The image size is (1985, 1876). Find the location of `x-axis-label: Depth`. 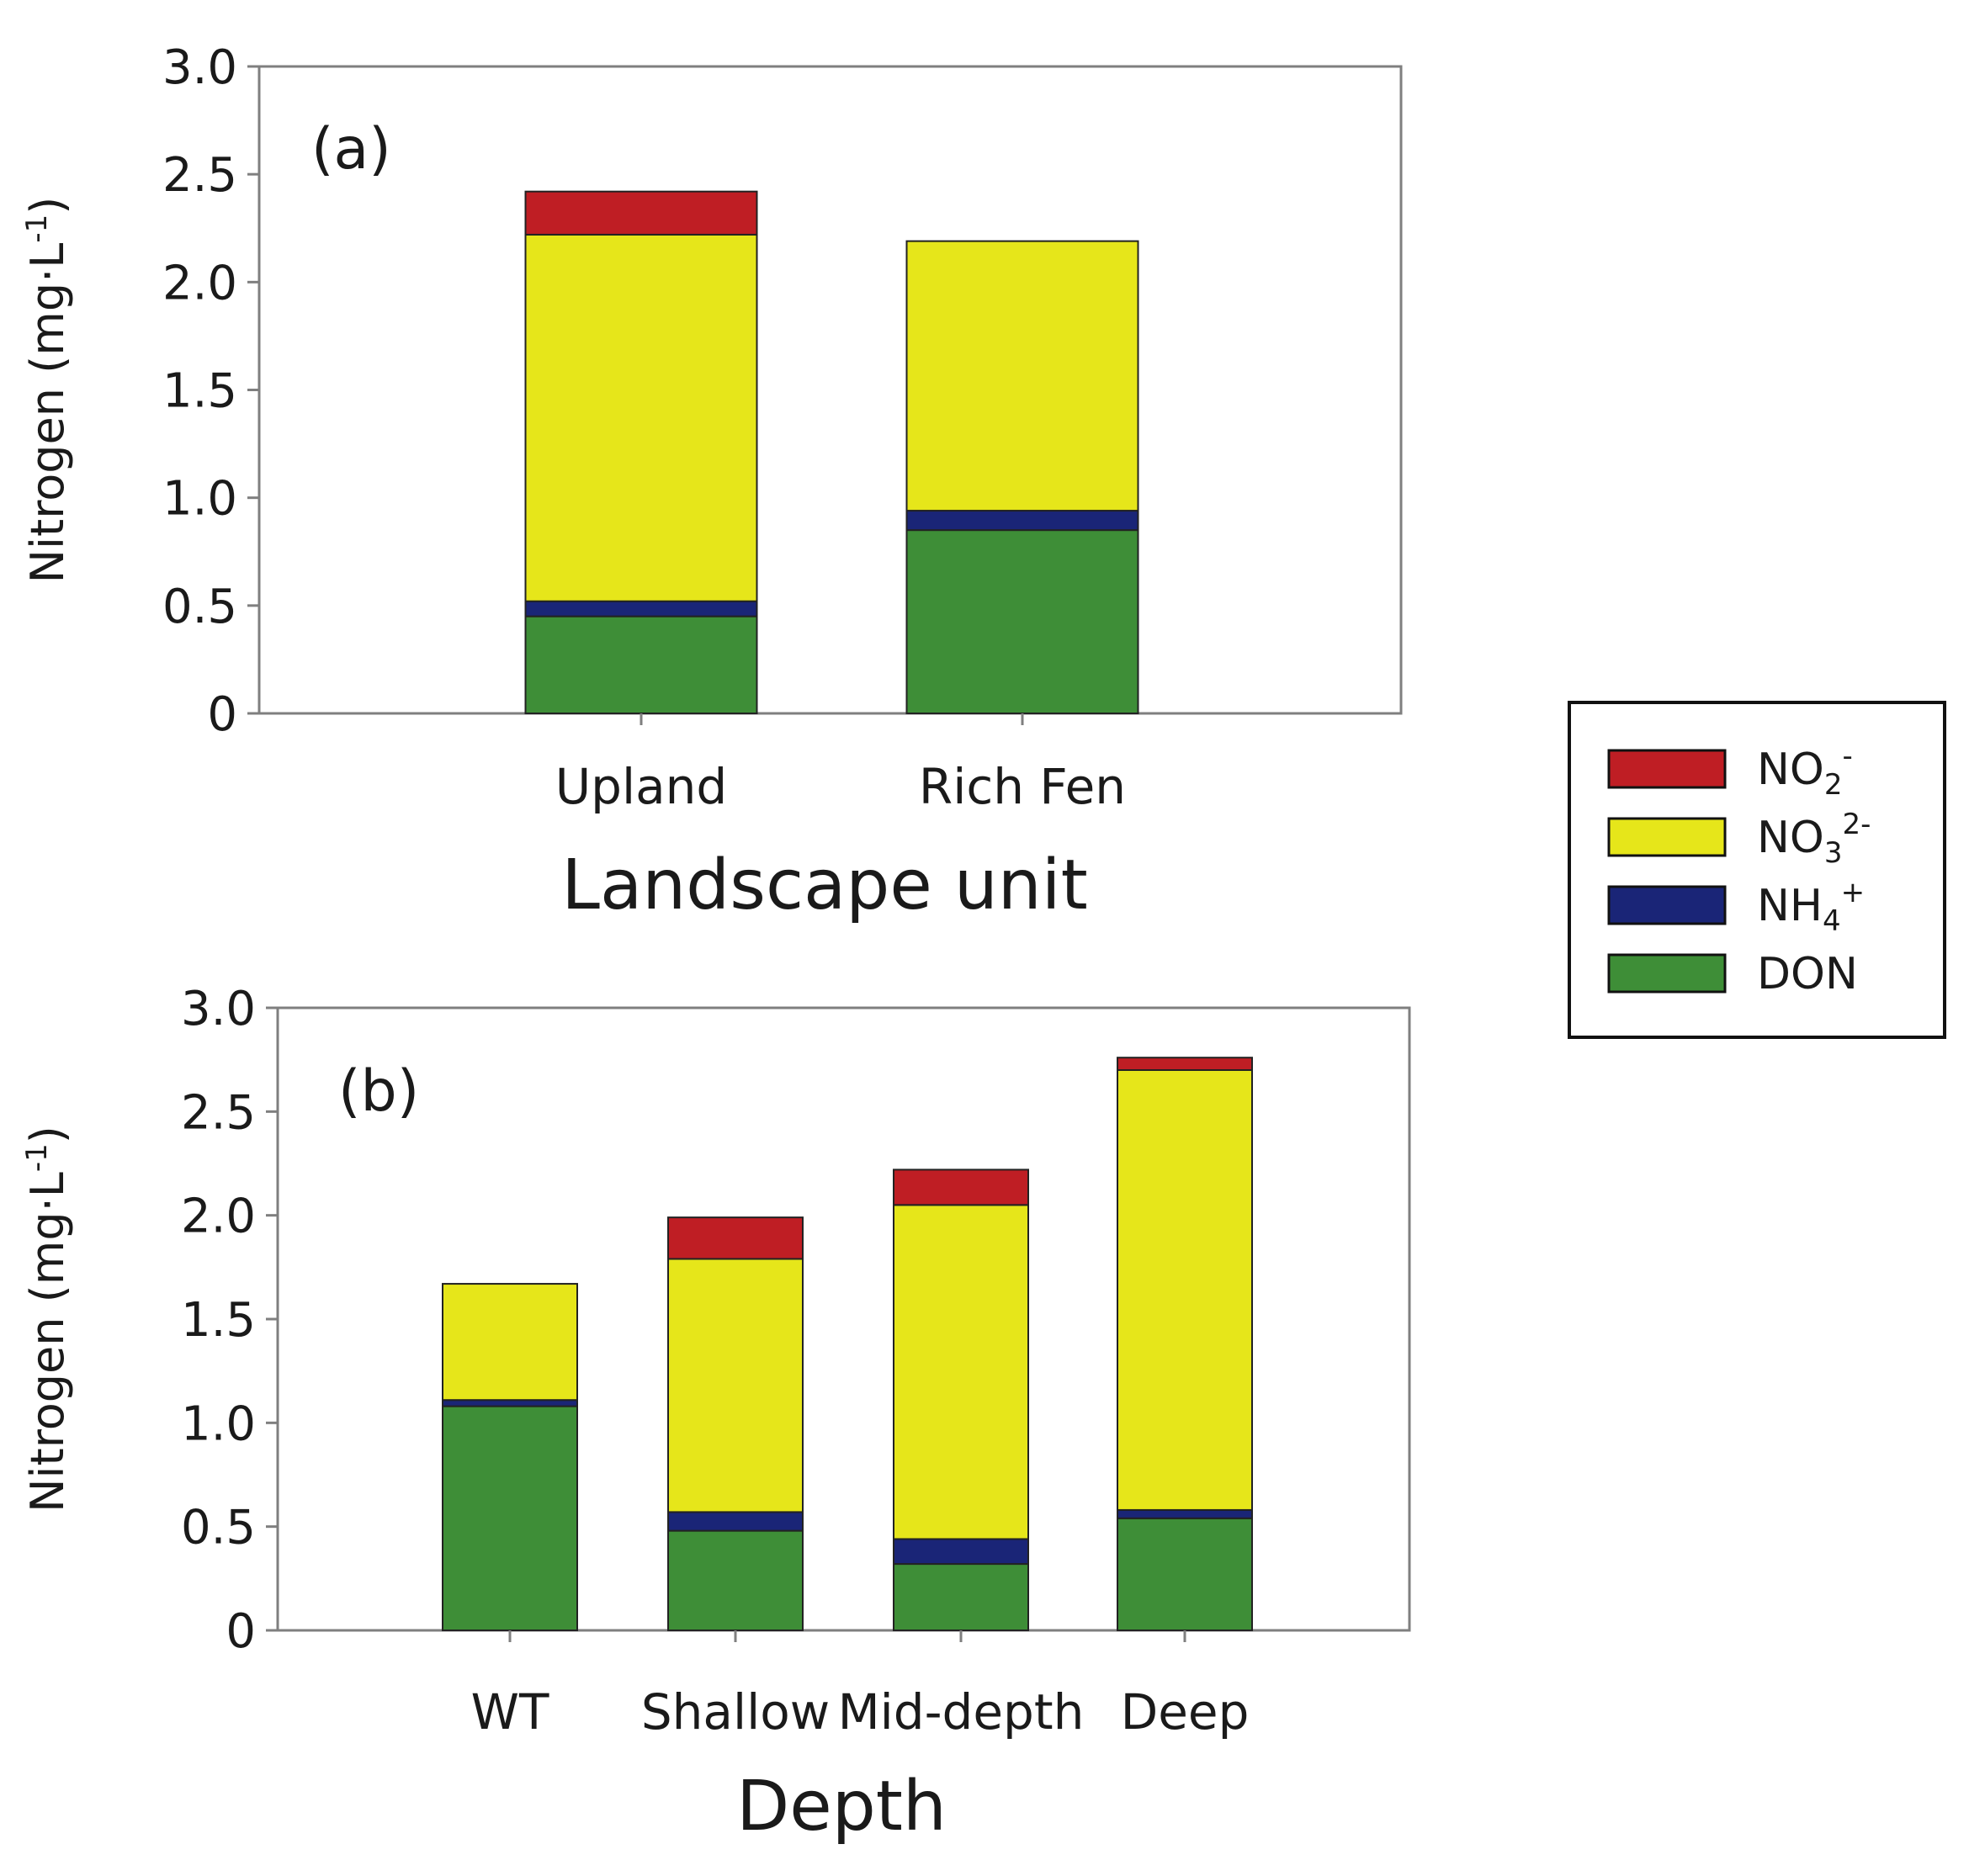

x-axis-label: Depth is located at coordinates (841, 1807).